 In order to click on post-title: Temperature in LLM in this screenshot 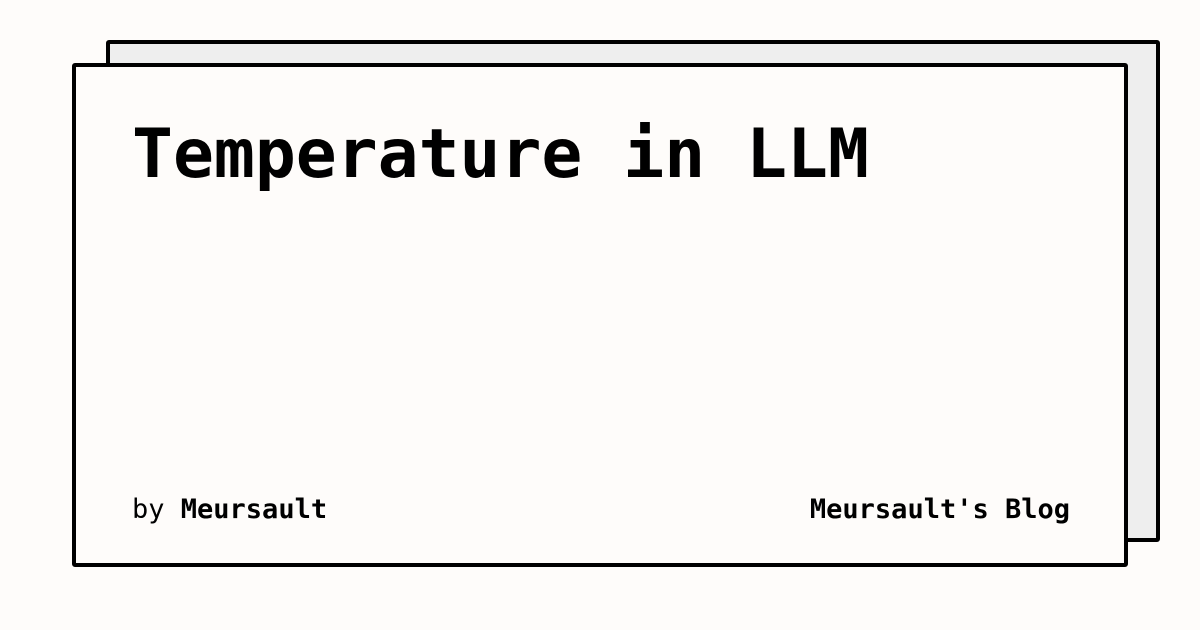, I will do `click(500, 154)`.